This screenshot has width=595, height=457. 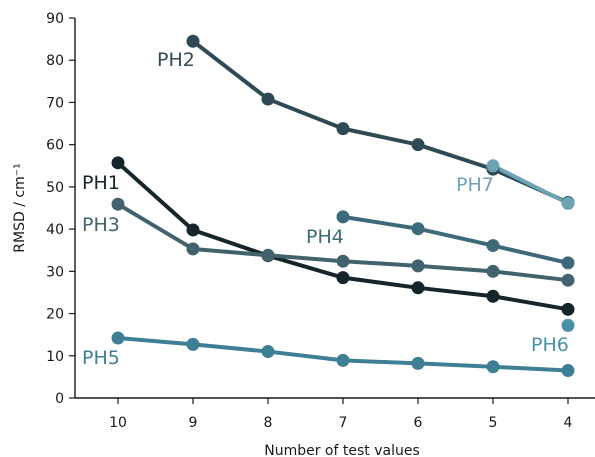 I want to click on y-tick-label: 80, so click(x=55, y=61).